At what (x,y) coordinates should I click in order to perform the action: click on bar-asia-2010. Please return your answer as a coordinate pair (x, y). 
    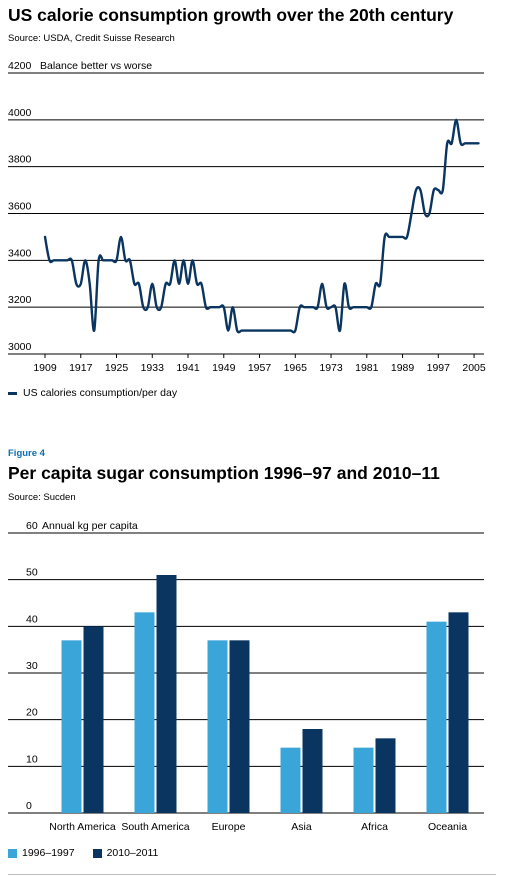
    Looking at the image, I should click on (312, 771).